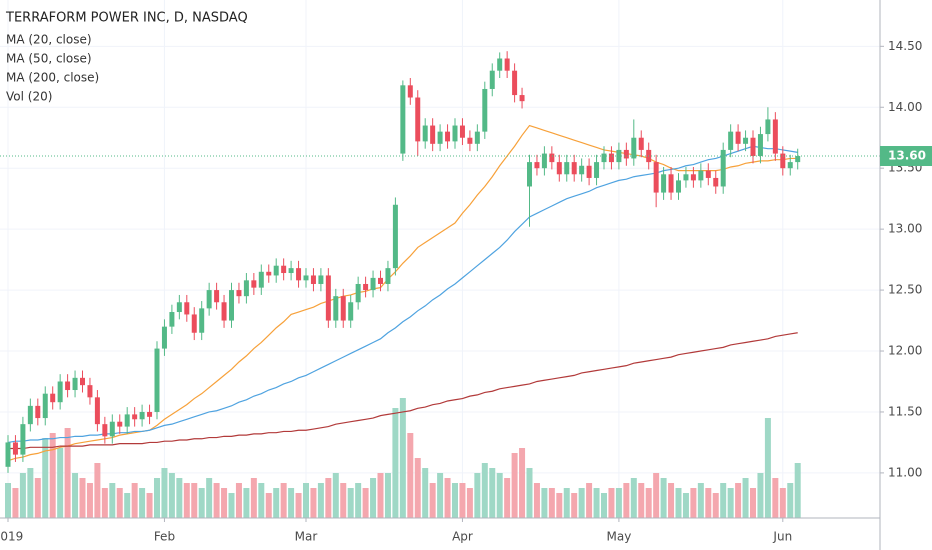 This screenshot has width=932, height=550. I want to click on legend-item: Vol (20), so click(29, 97).